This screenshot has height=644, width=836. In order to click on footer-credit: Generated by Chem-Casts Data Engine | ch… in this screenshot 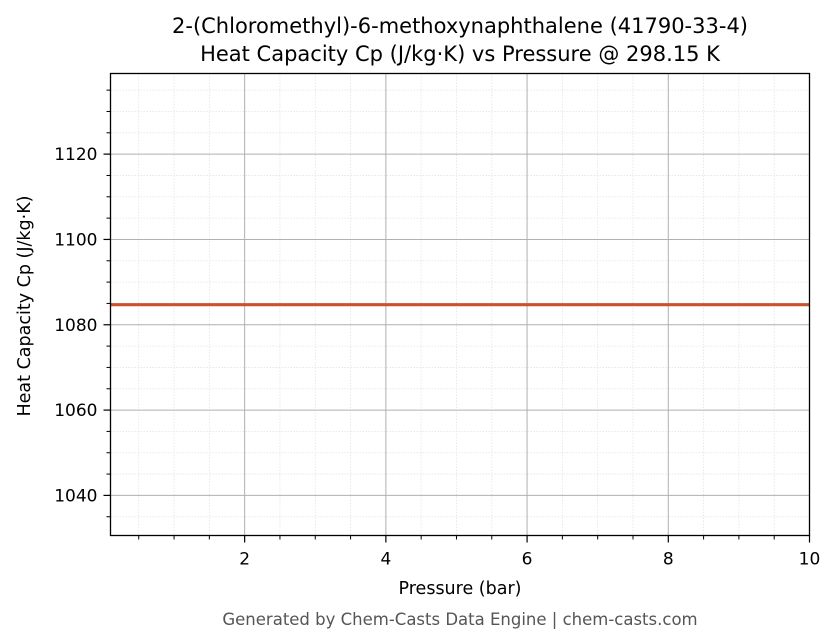, I will do `click(459, 619)`.